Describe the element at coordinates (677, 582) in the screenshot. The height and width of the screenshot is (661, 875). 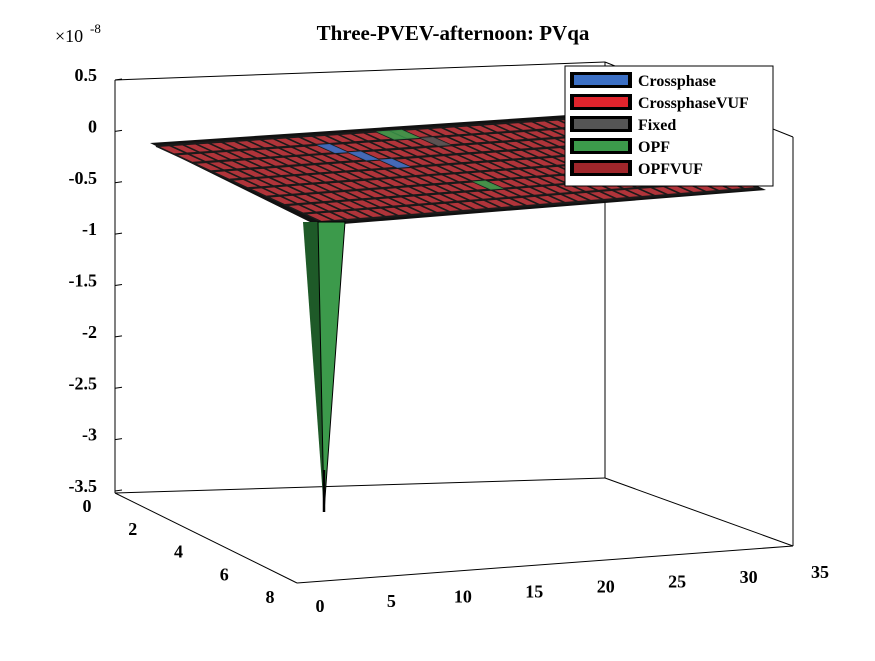
I see `x-tick-label: 25` at that location.